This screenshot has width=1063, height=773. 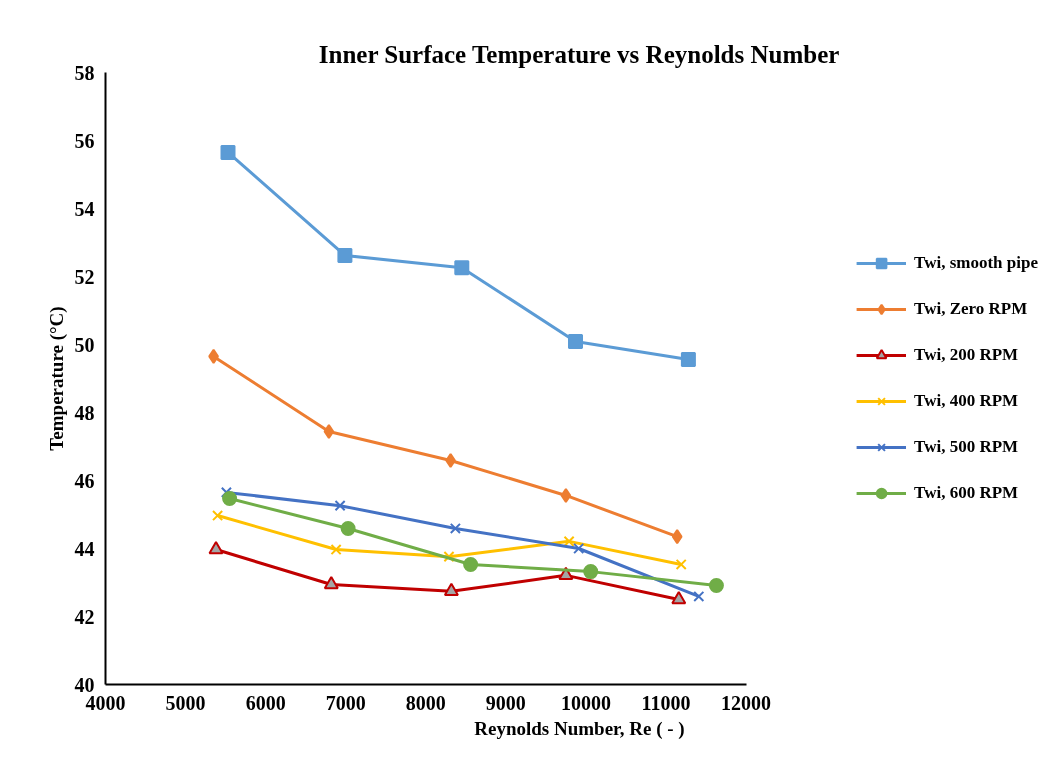 What do you see at coordinates (265, 702) in the screenshot?
I see `x-tick-label: 6000` at bounding box center [265, 702].